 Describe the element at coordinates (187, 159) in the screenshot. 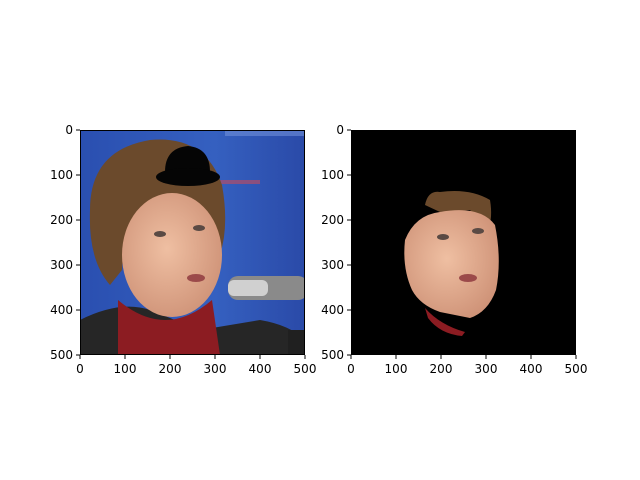

I see `hat-crown-shape` at that location.